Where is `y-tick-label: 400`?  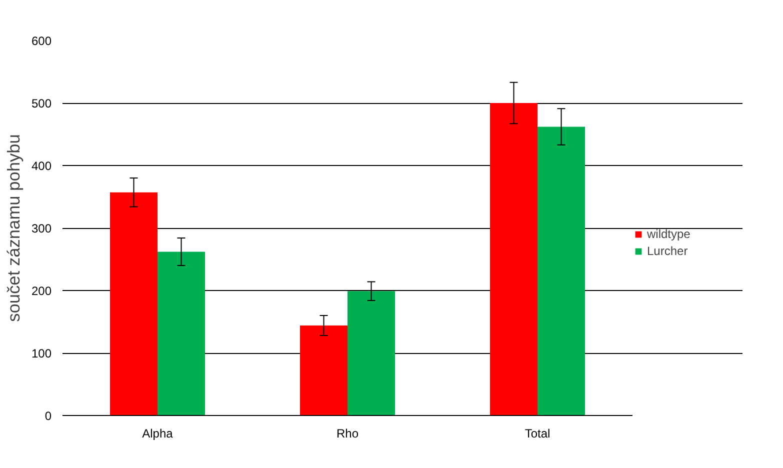
y-tick-label: 400 is located at coordinates (41, 166).